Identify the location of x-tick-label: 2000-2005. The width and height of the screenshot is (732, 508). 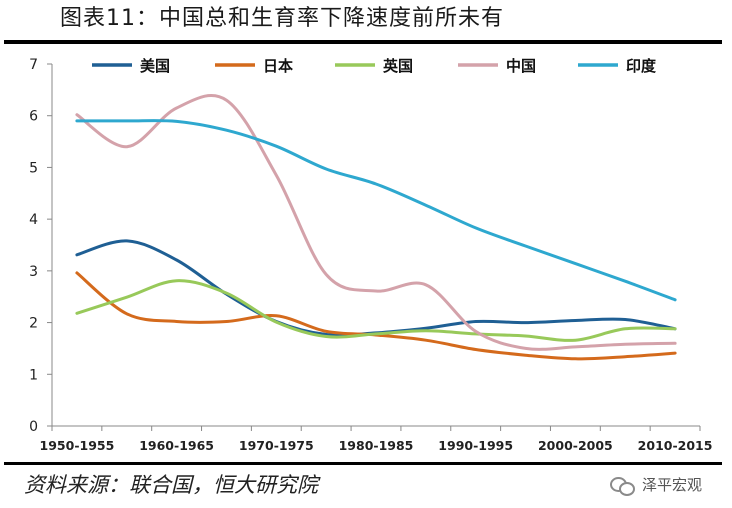
(575, 445).